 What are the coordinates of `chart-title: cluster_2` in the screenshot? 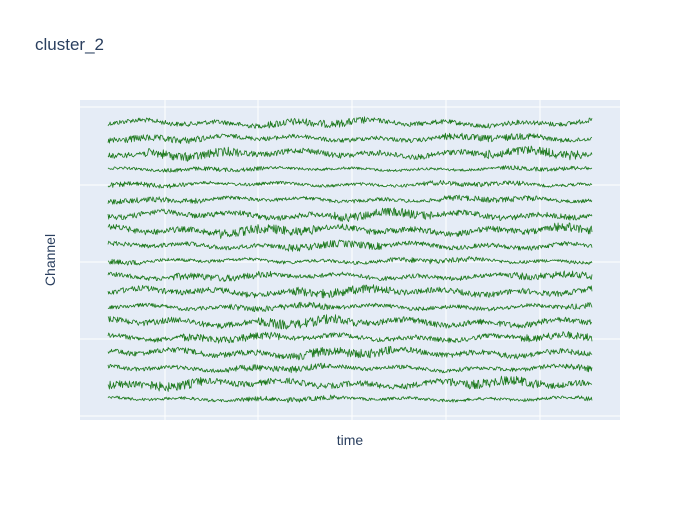 It's located at (69, 44).